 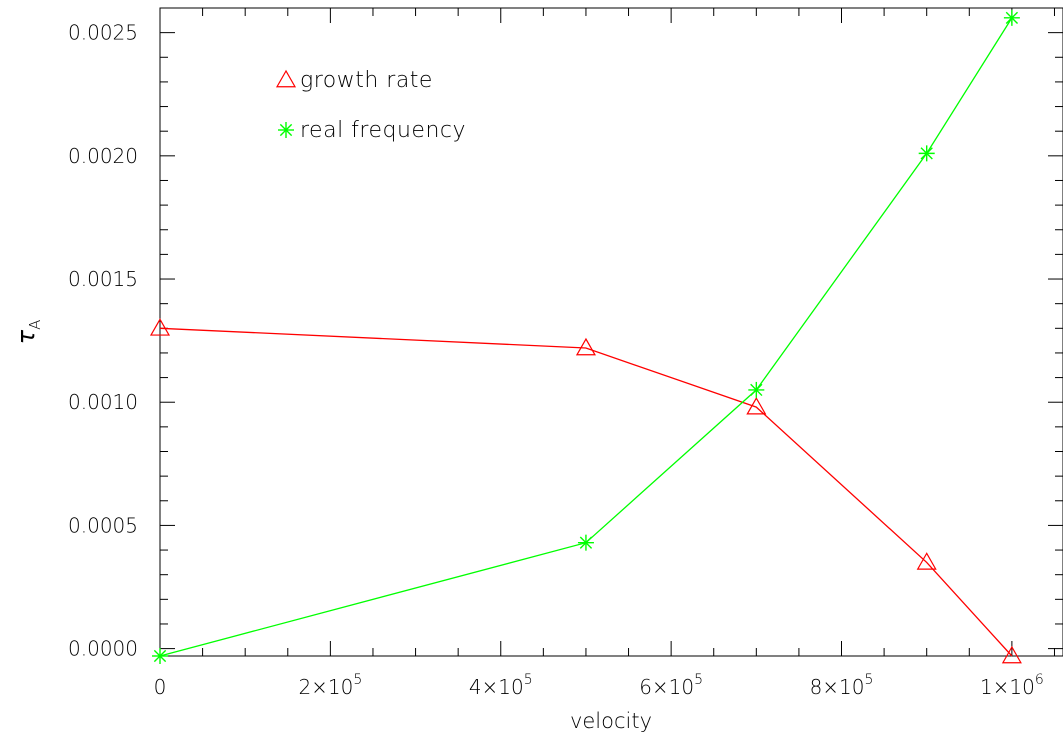 I want to click on y-tick-label: 0.0005, so click(x=103, y=525).